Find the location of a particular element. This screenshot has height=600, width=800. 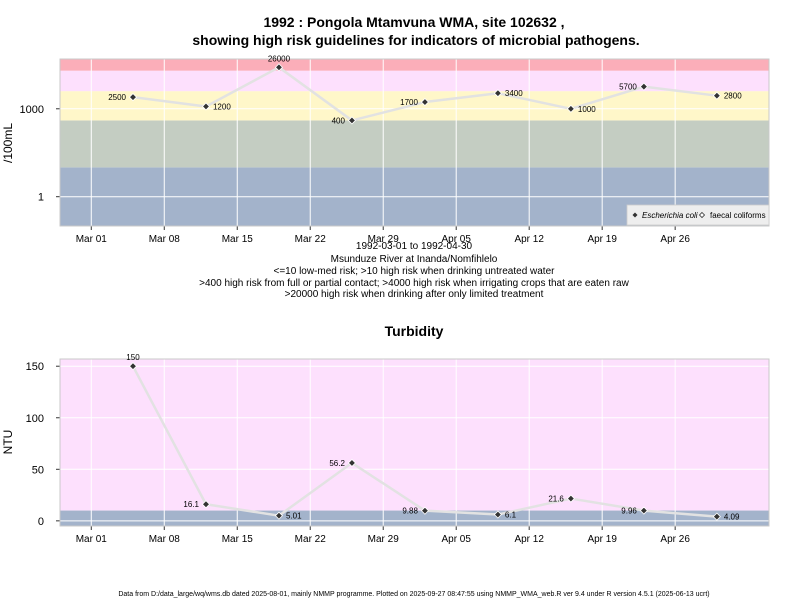

data-label: 2500 is located at coordinates (117, 97).